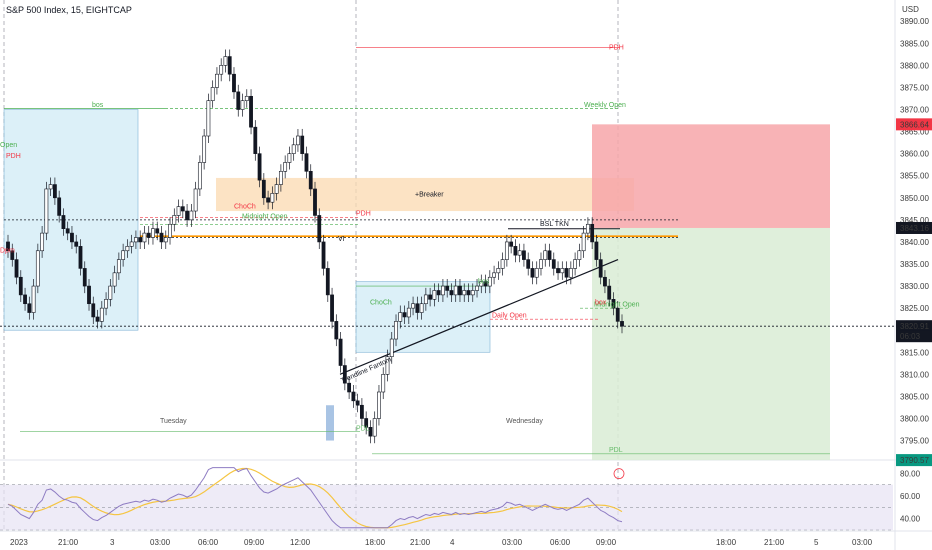 The height and width of the screenshot is (550, 932). What do you see at coordinates (914, 264) in the screenshot?
I see `price-tick: 3835.00` at bounding box center [914, 264].